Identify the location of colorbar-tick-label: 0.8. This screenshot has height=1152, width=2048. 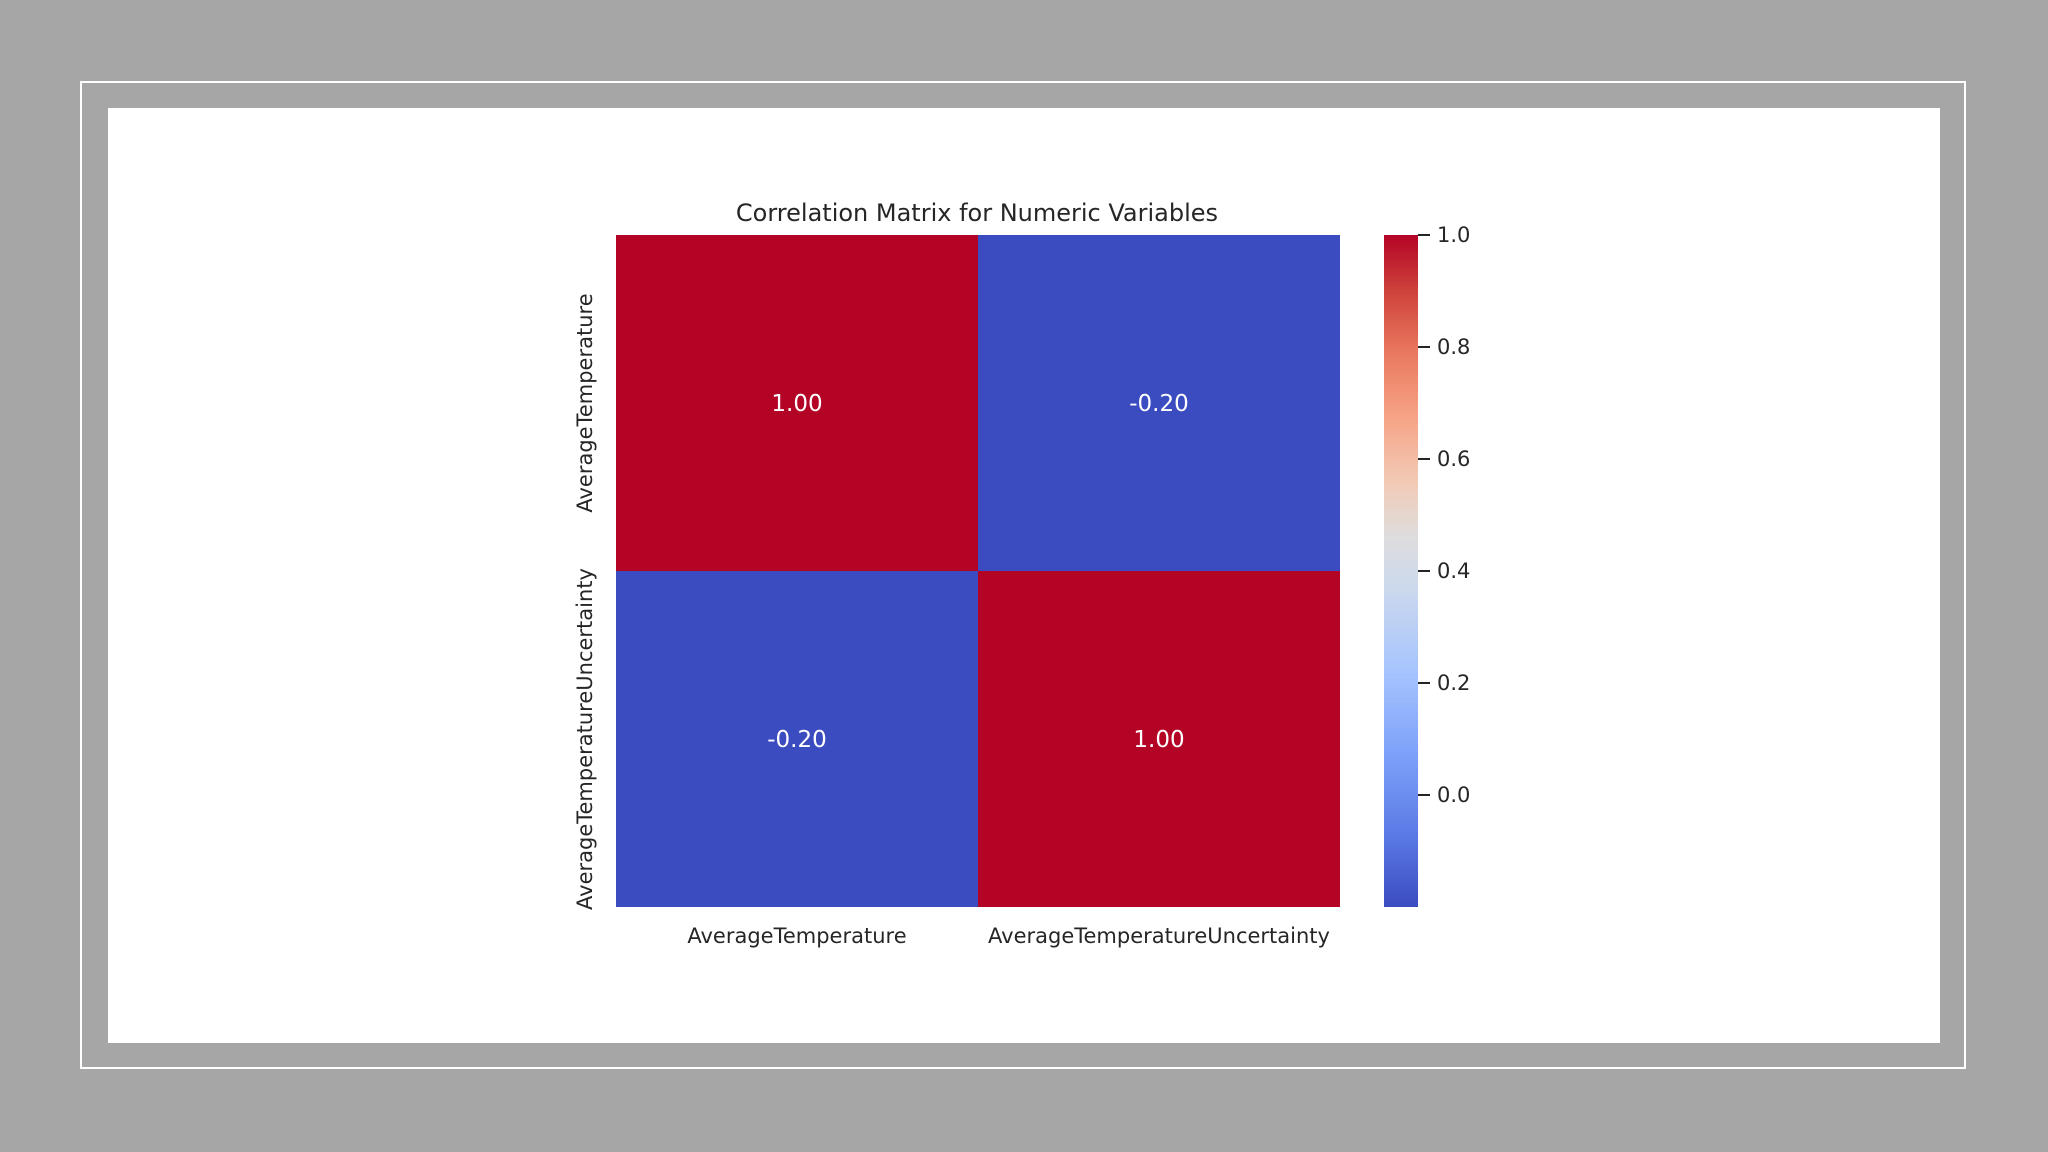
(1453, 347).